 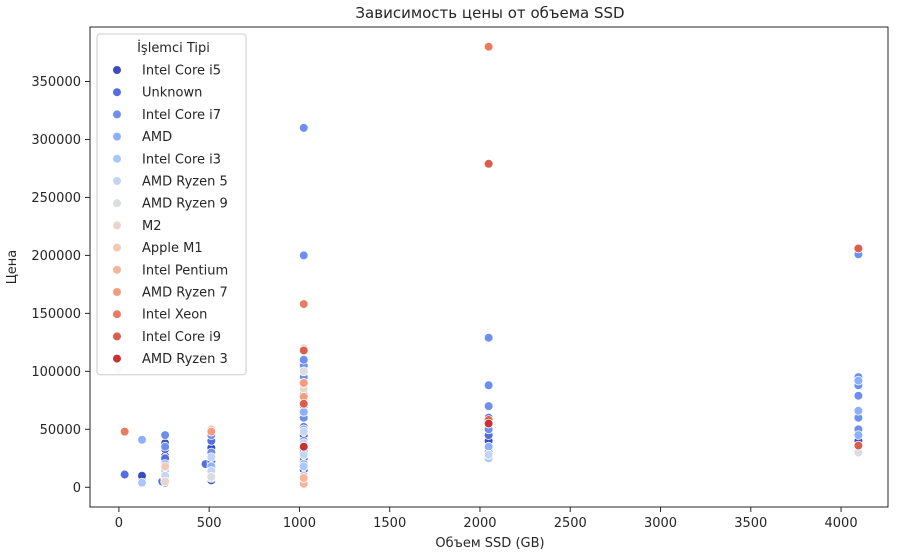 What do you see at coordinates (181, 71) in the screenshot?
I see `legend-entry-label: Intel Core i5` at bounding box center [181, 71].